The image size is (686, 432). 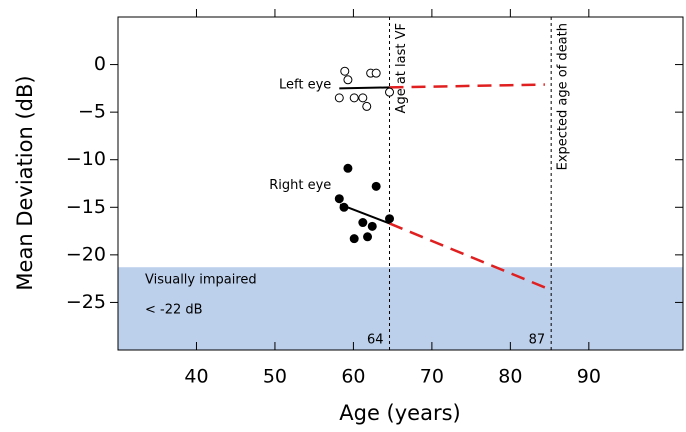 I want to click on y-tick-label: −15, so click(x=86, y=207).